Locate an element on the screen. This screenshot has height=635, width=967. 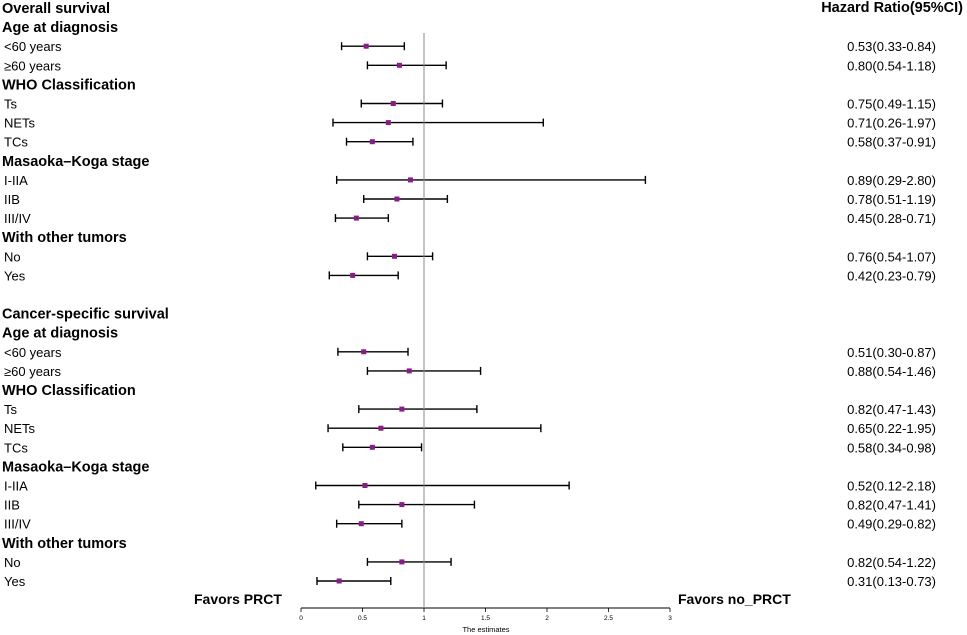
hr-value: 0.76(0.54-1.07) is located at coordinates (891, 256).